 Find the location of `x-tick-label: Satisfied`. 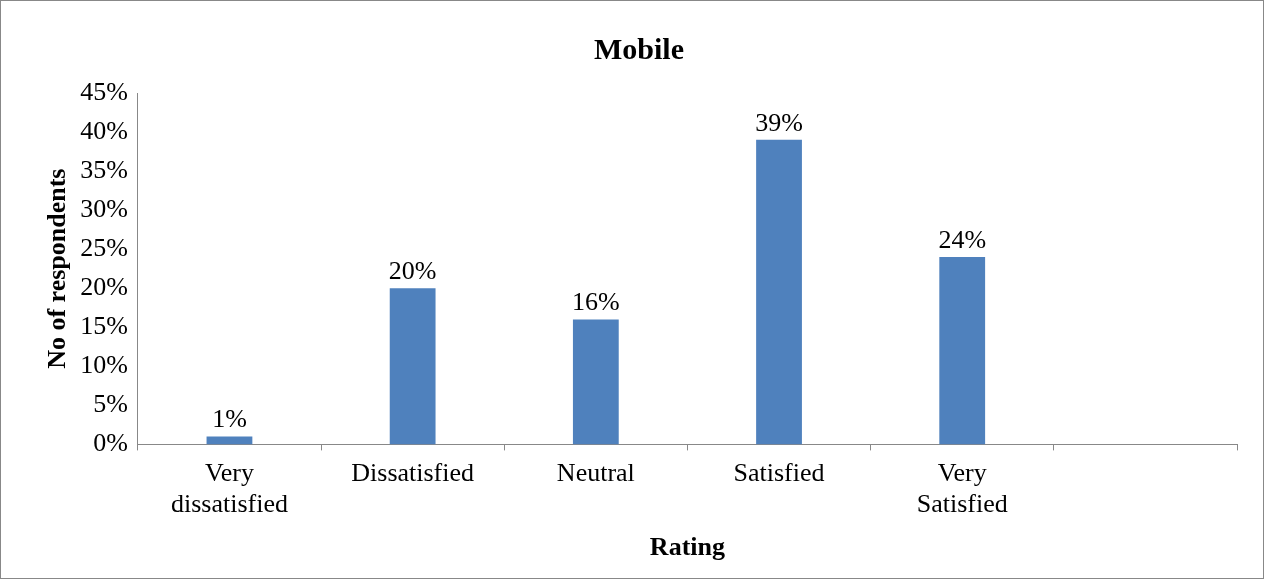

x-tick-label: Satisfied is located at coordinates (779, 472).